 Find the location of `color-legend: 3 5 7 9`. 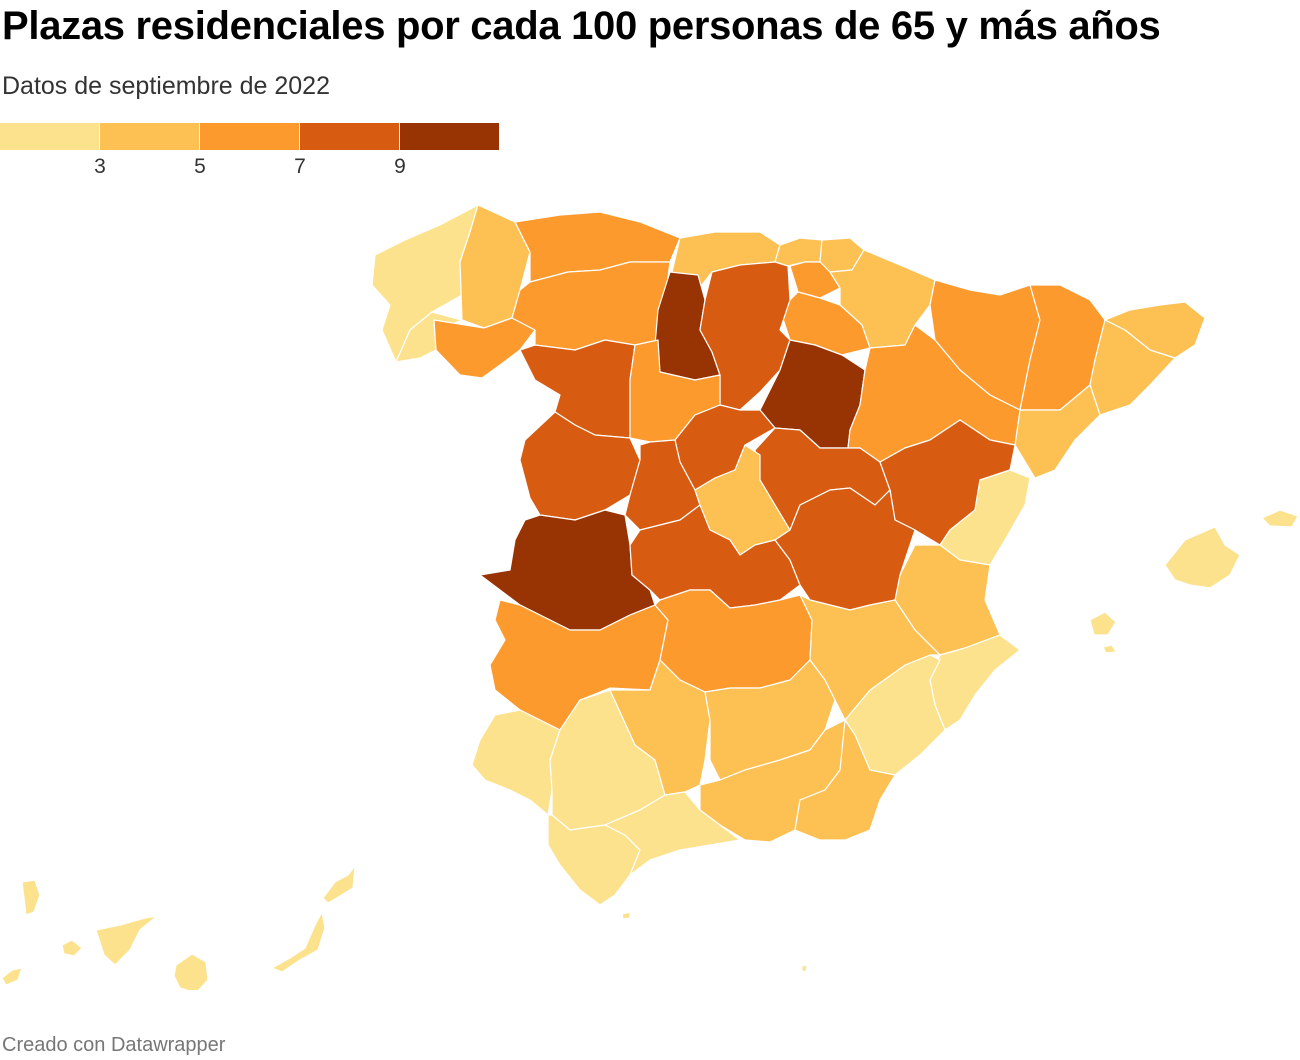

color-legend: 3 5 7 9 is located at coordinates (250, 153).